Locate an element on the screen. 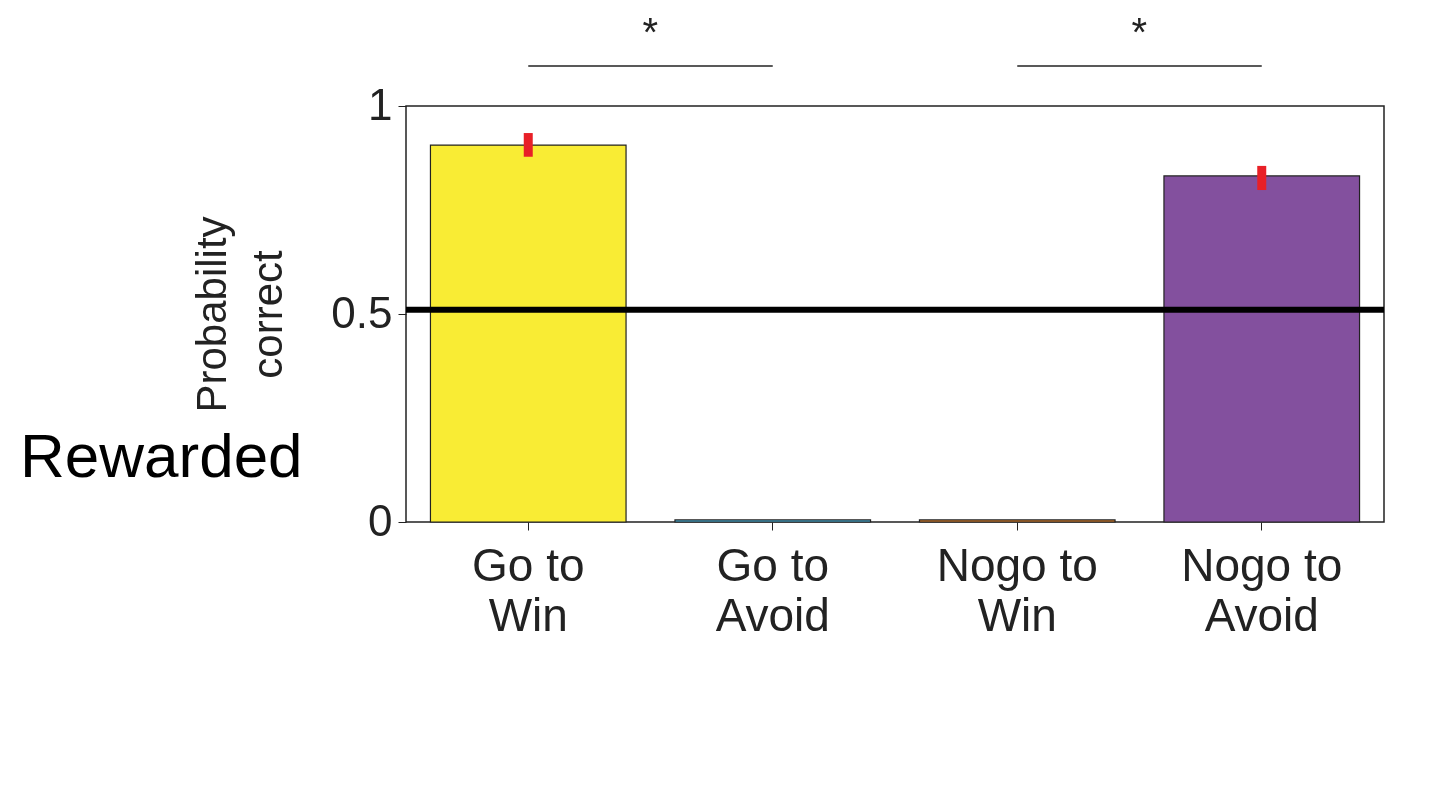  y-tick-label: 0 is located at coordinates (380, 520).